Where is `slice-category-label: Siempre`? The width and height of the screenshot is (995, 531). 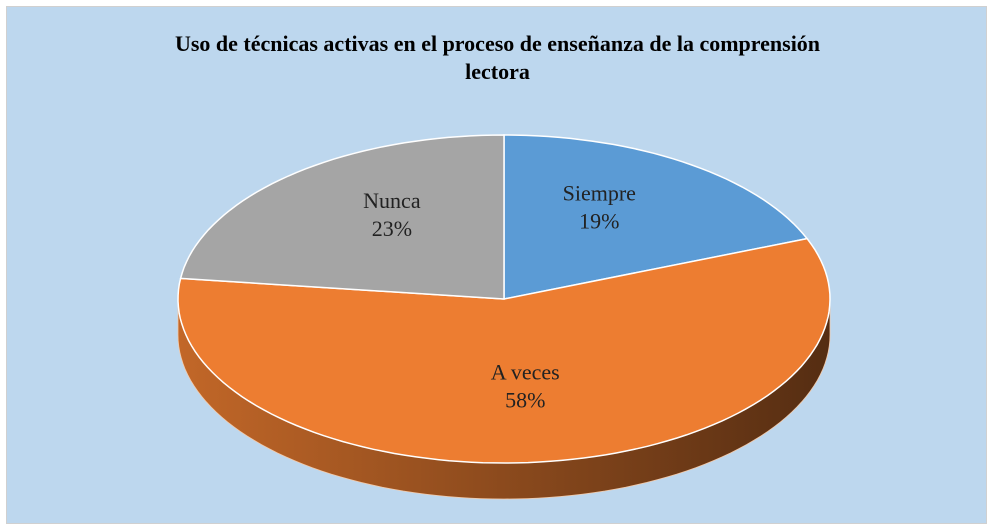
slice-category-label: Siempre is located at coordinates (599, 193).